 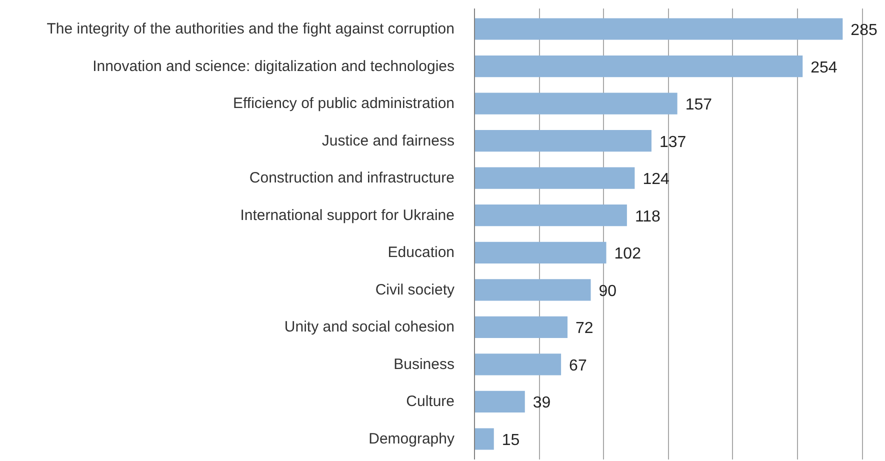 What do you see at coordinates (607, 291) in the screenshot?
I see `data-label: 90` at bounding box center [607, 291].